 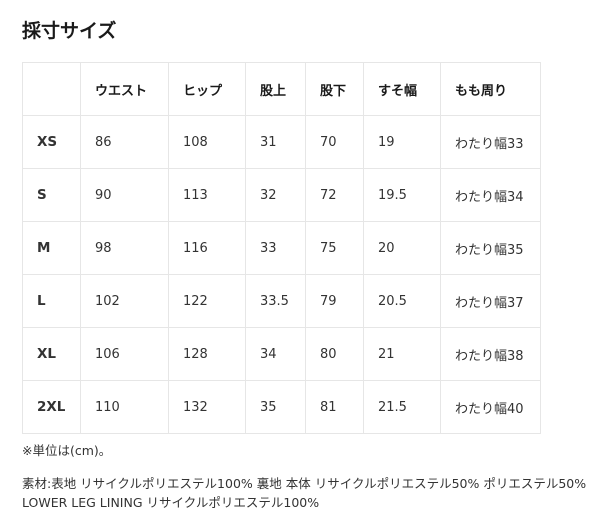 I want to click on header-cell, so click(x=51, y=89).